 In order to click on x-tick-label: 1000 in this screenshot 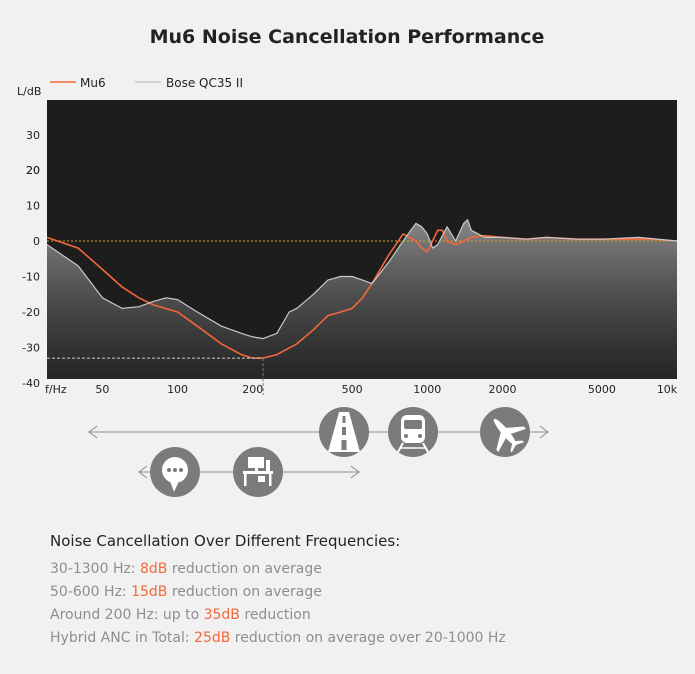, I will do `click(427, 389)`.